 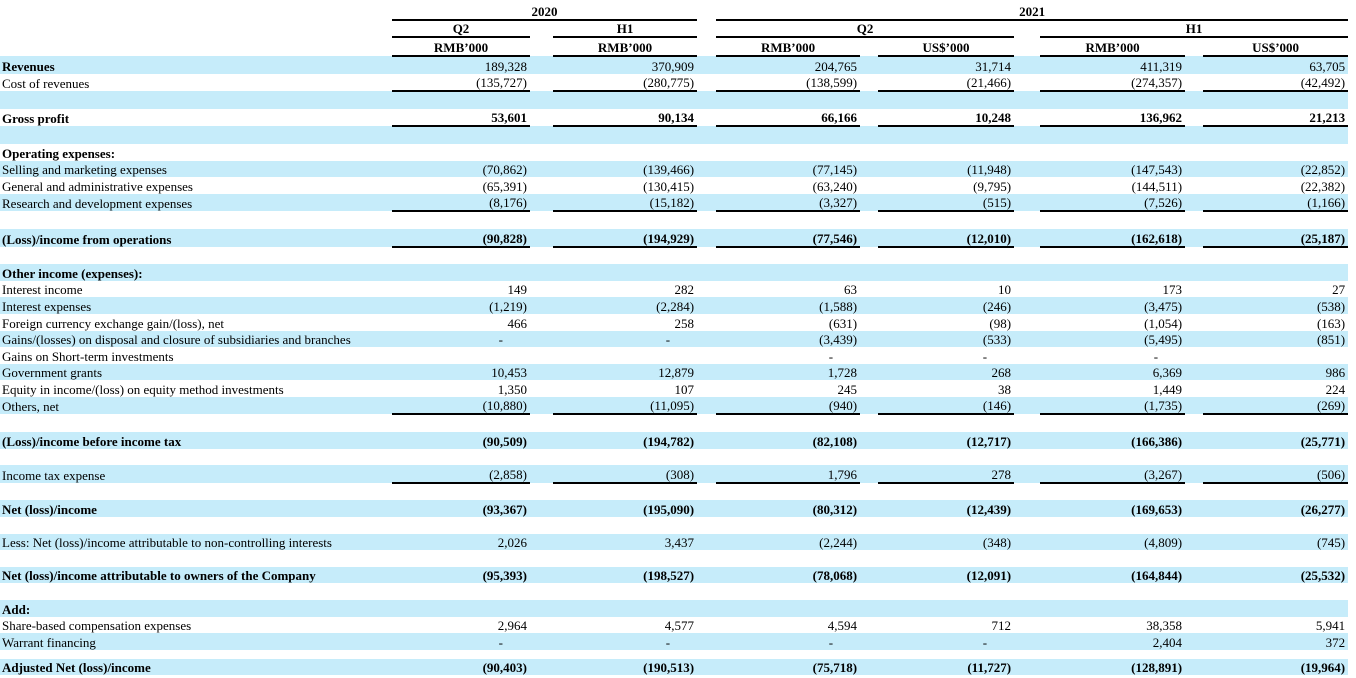 I want to click on row-label: (Loss)/income from operations, so click(x=87, y=239).